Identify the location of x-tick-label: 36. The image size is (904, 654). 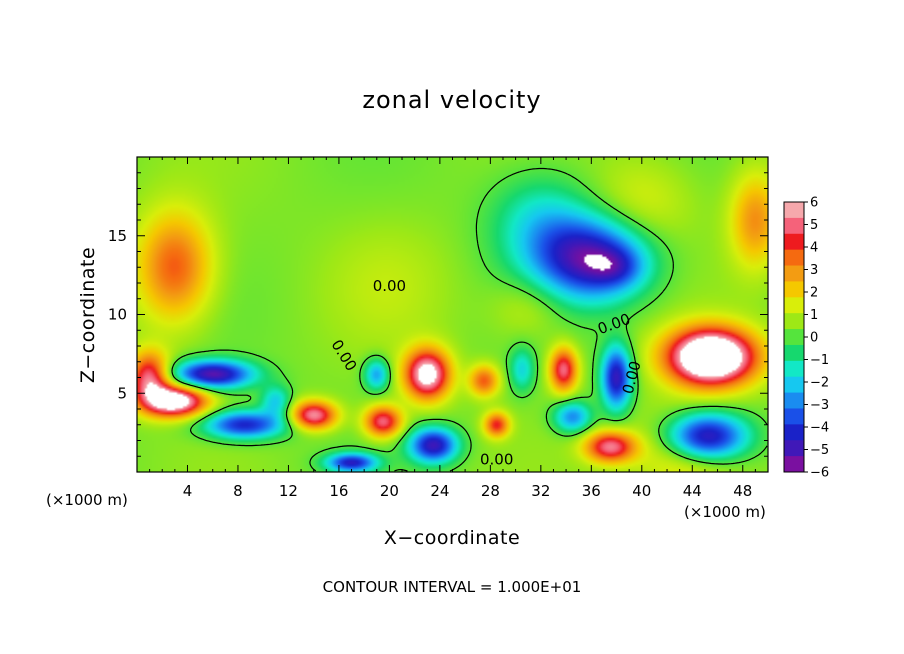
(591, 491).